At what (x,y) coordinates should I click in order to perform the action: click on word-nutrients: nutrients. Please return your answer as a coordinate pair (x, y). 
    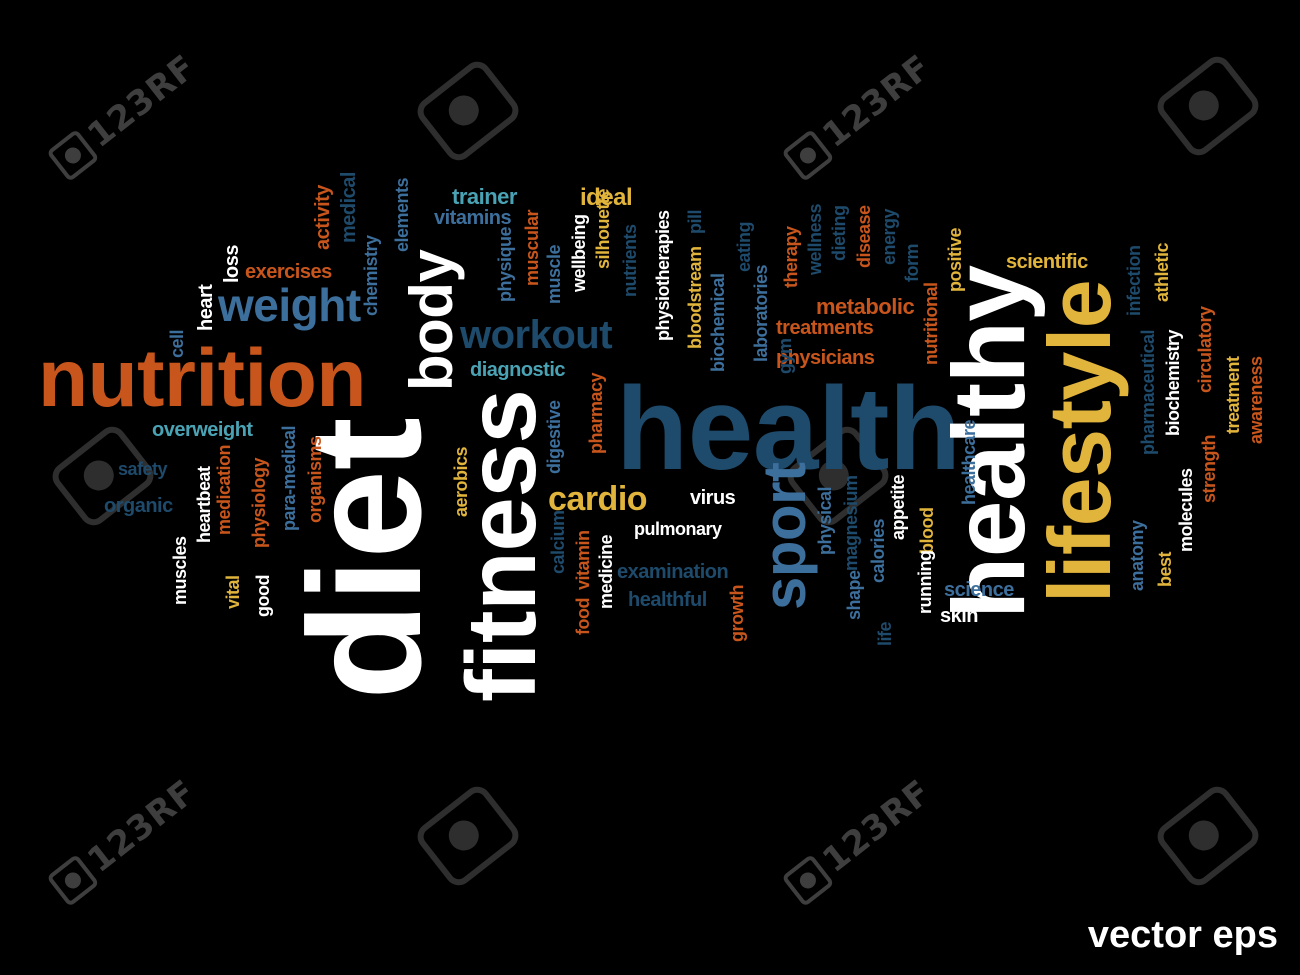
    Looking at the image, I should click on (630, 260).